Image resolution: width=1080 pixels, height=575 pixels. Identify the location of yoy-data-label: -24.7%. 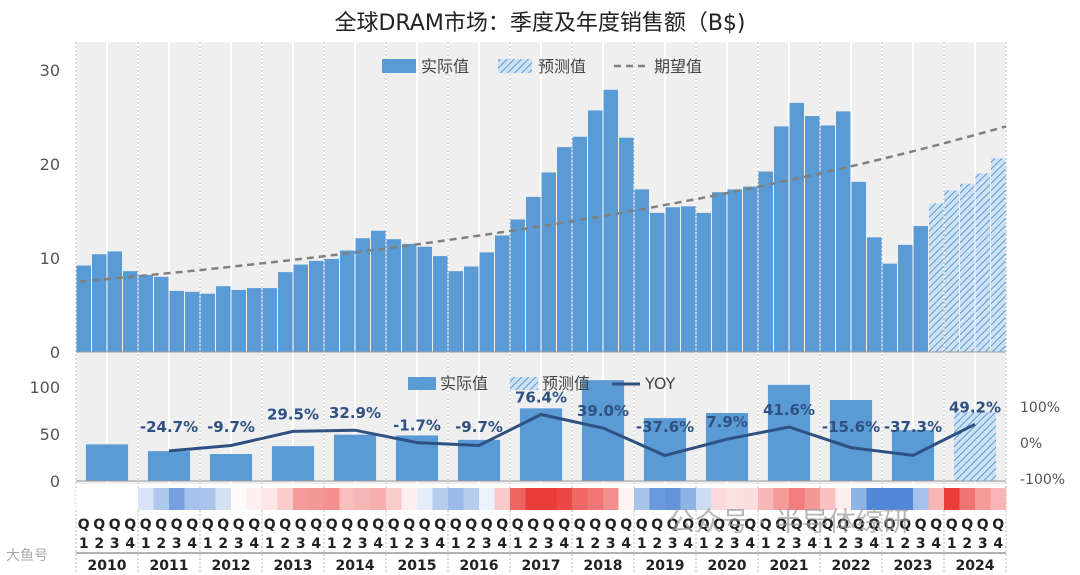
(169, 427).